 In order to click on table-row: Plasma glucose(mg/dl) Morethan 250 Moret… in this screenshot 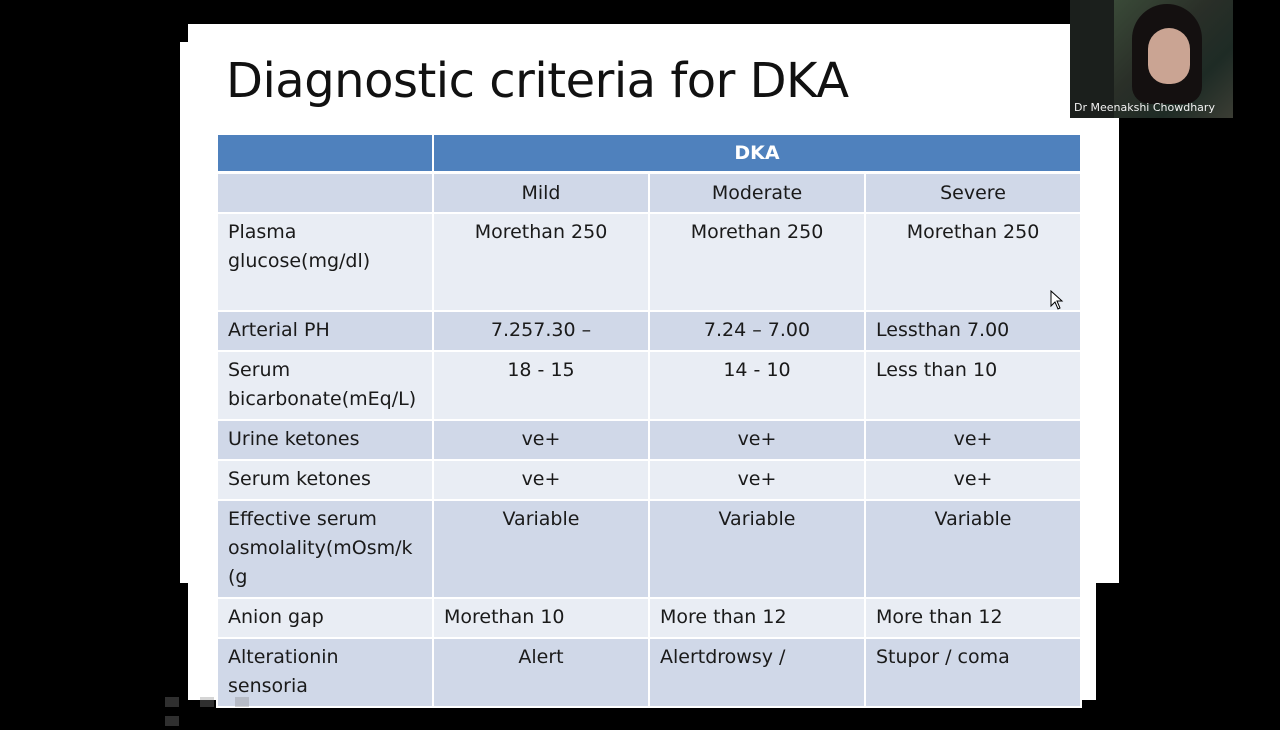, I will do `click(649, 262)`.